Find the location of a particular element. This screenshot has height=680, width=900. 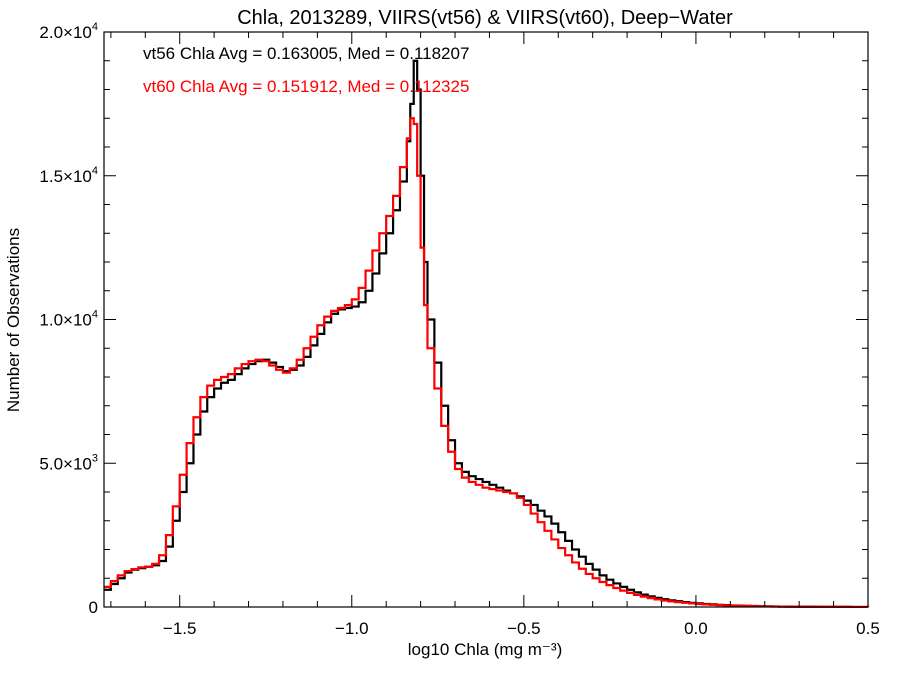

x-tick-label: −0.5 is located at coordinates (524, 628).